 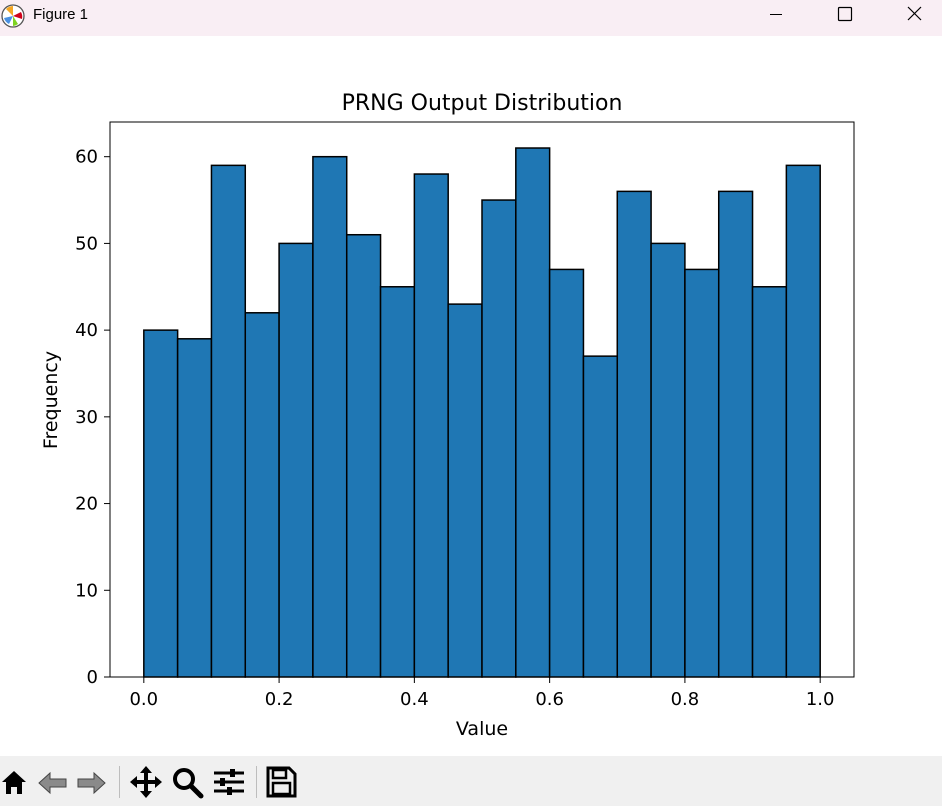 I want to click on y-tick-label: 40, so click(x=86, y=330).